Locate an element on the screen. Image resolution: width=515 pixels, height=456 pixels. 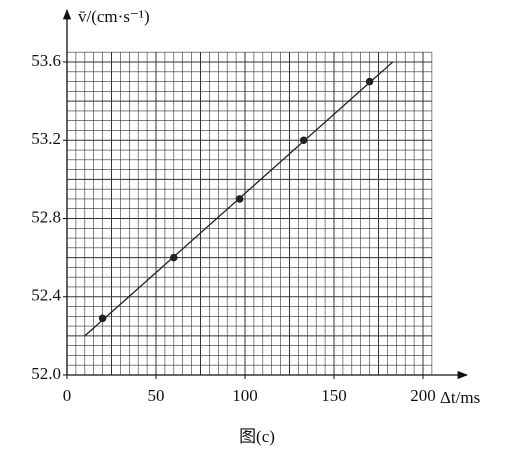
x-axis-label: Δt/ms is located at coordinates (460, 397).